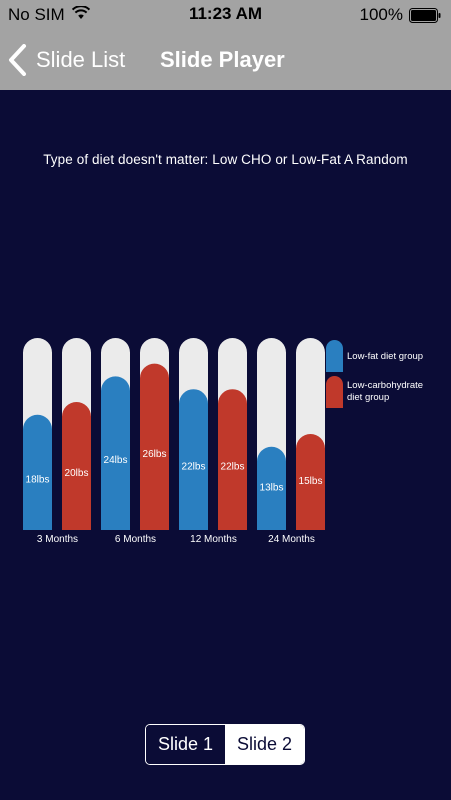 Image resolution: width=451 pixels, height=800 pixels. Describe the element at coordinates (36, 14) in the screenshot. I see `carrier-label: No SIM` at that location.